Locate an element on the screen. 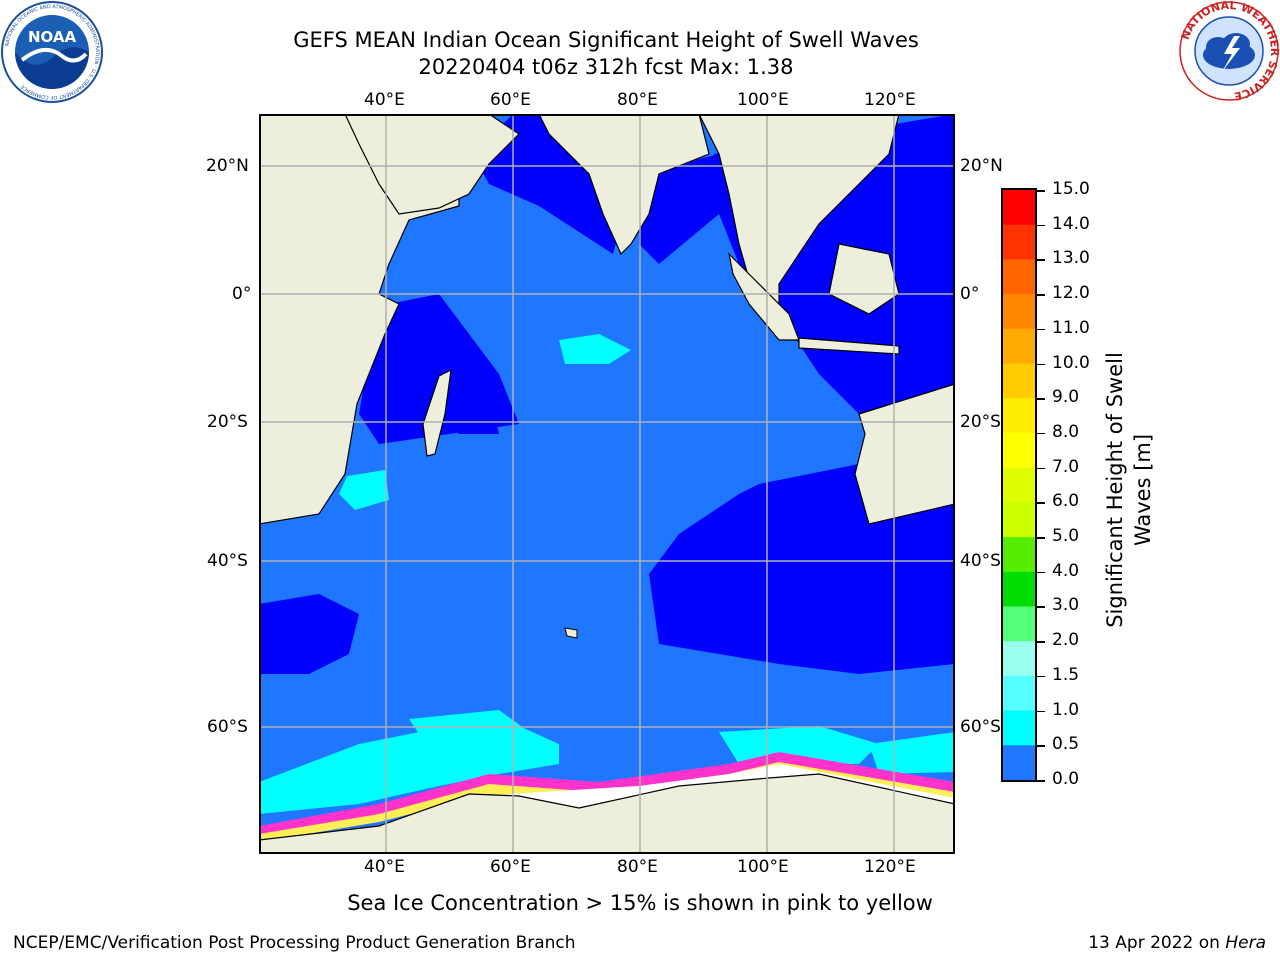 The width and height of the screenshot is (1280, 960). lat-label-left: 0° is located at coordinates (242, 294).